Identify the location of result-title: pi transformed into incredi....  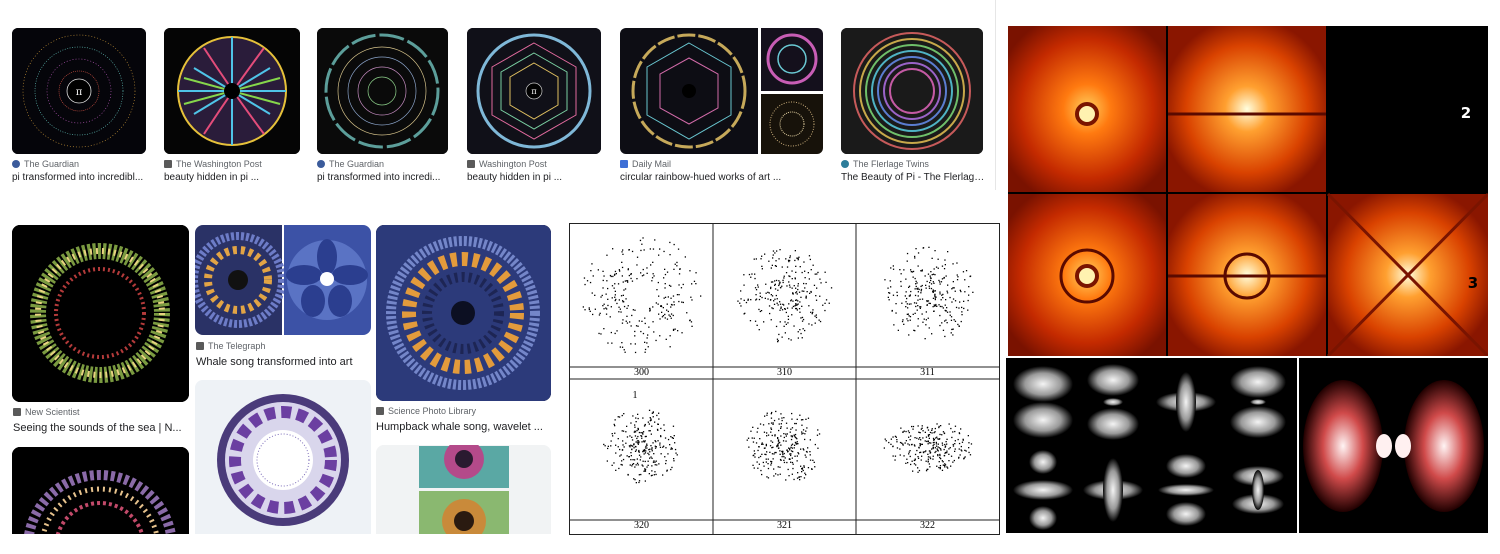
(379, 177).